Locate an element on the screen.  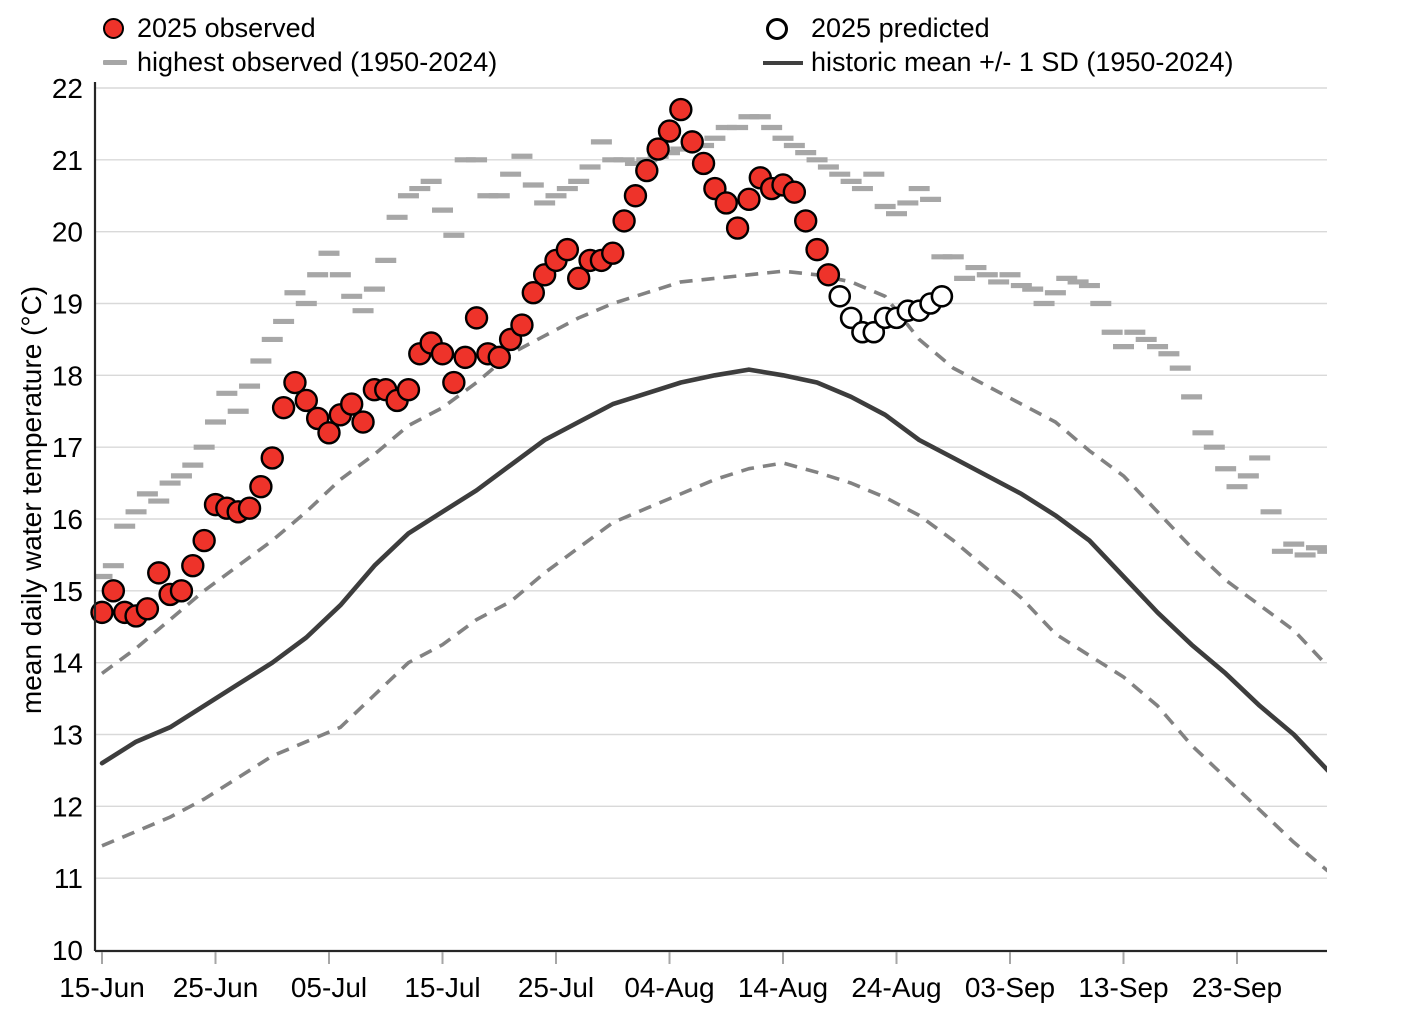
gray-dash-icon is located at coordinates (115, 62).